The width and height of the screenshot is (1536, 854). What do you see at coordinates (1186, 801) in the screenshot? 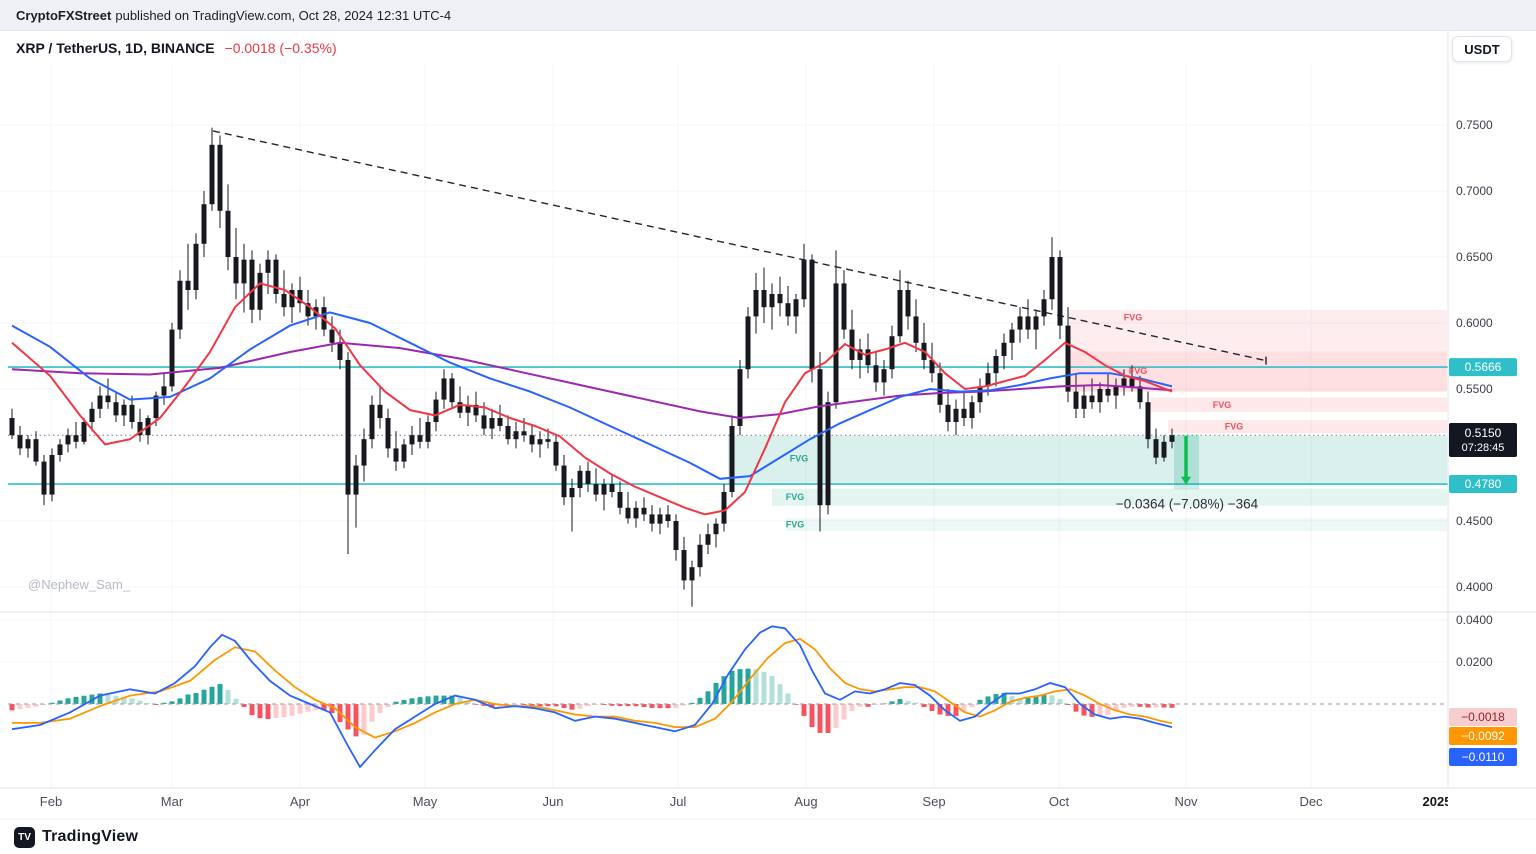
I see `svg-text: Nov` at bounding box center [1186, 801].